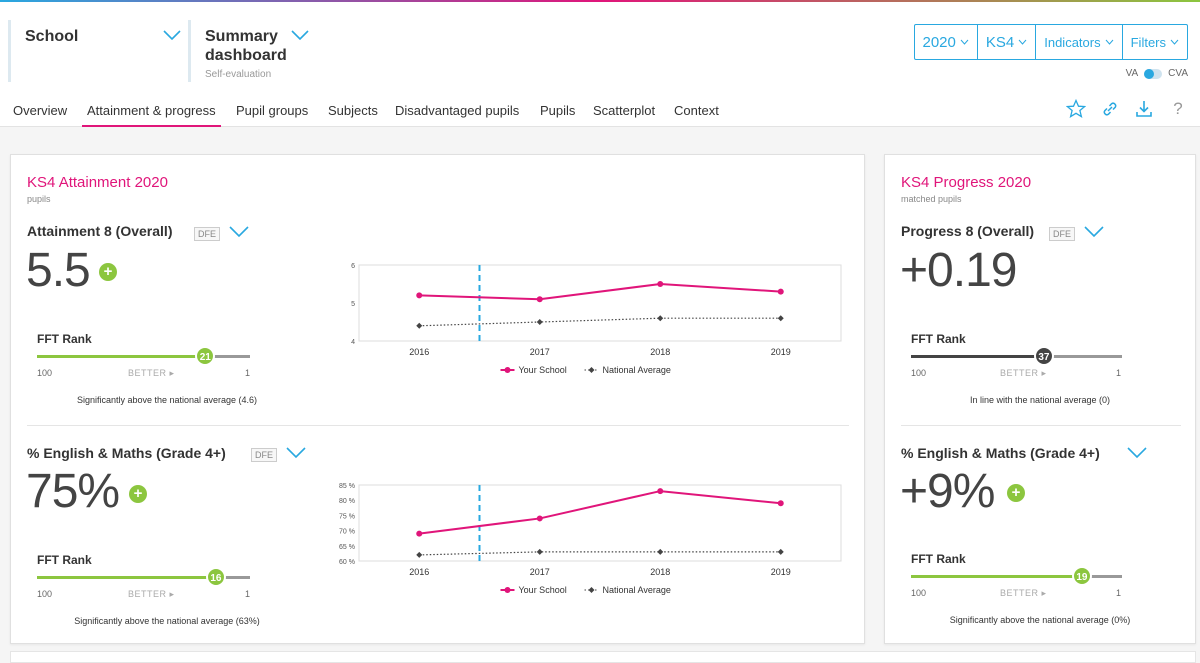  Describe the element at coordinates (238, 74) in the screenshot. I see `dashboard-selector-sub: Self-evaluation` at that location.